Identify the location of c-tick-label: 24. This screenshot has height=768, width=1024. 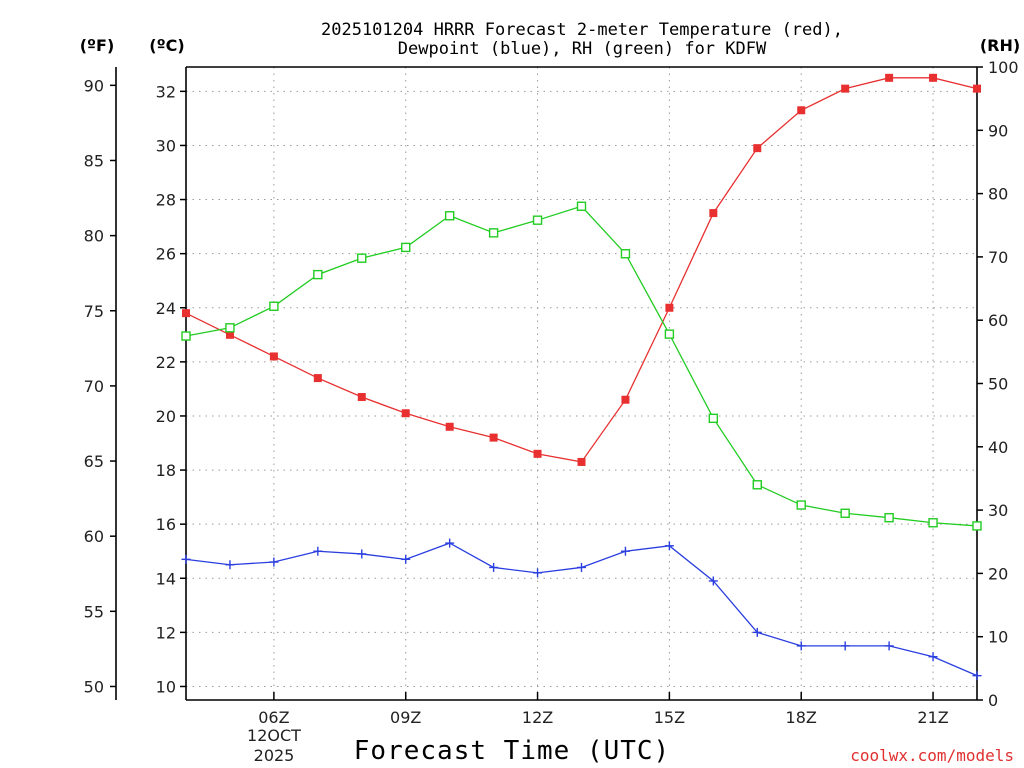
(166, 308).